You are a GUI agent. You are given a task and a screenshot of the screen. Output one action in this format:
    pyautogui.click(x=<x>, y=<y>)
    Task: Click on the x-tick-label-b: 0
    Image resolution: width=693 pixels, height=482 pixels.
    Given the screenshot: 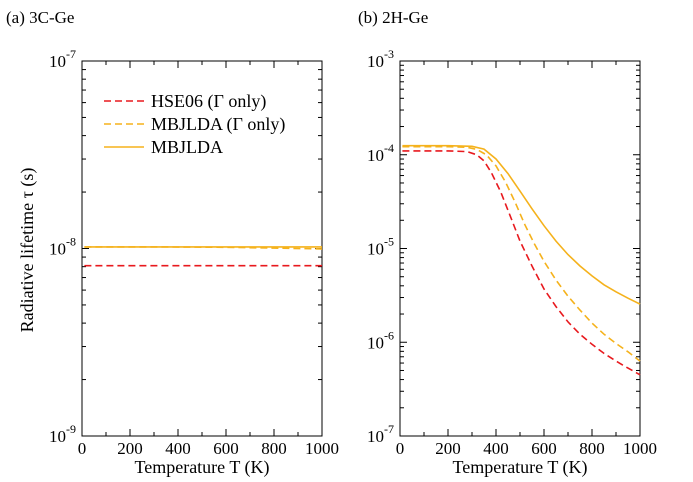 What is the action you would take?
    pyautogui.click(x=400, y=448)
    